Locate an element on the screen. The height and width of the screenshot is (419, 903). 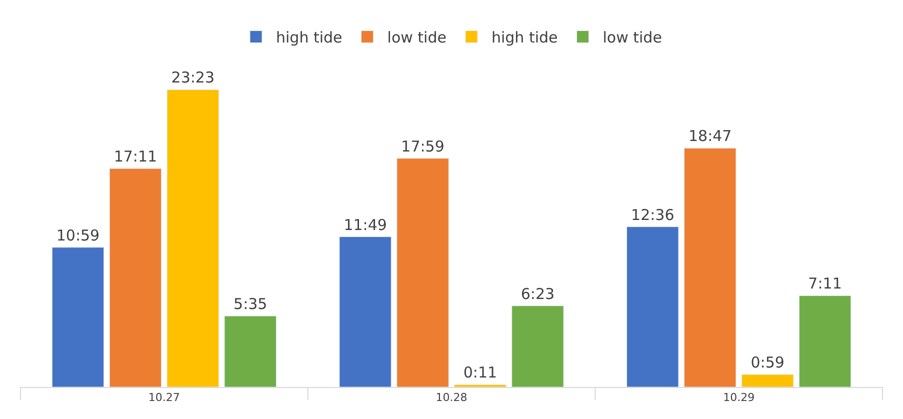
data-label: 18:47 is located at coordinates (710, 136).